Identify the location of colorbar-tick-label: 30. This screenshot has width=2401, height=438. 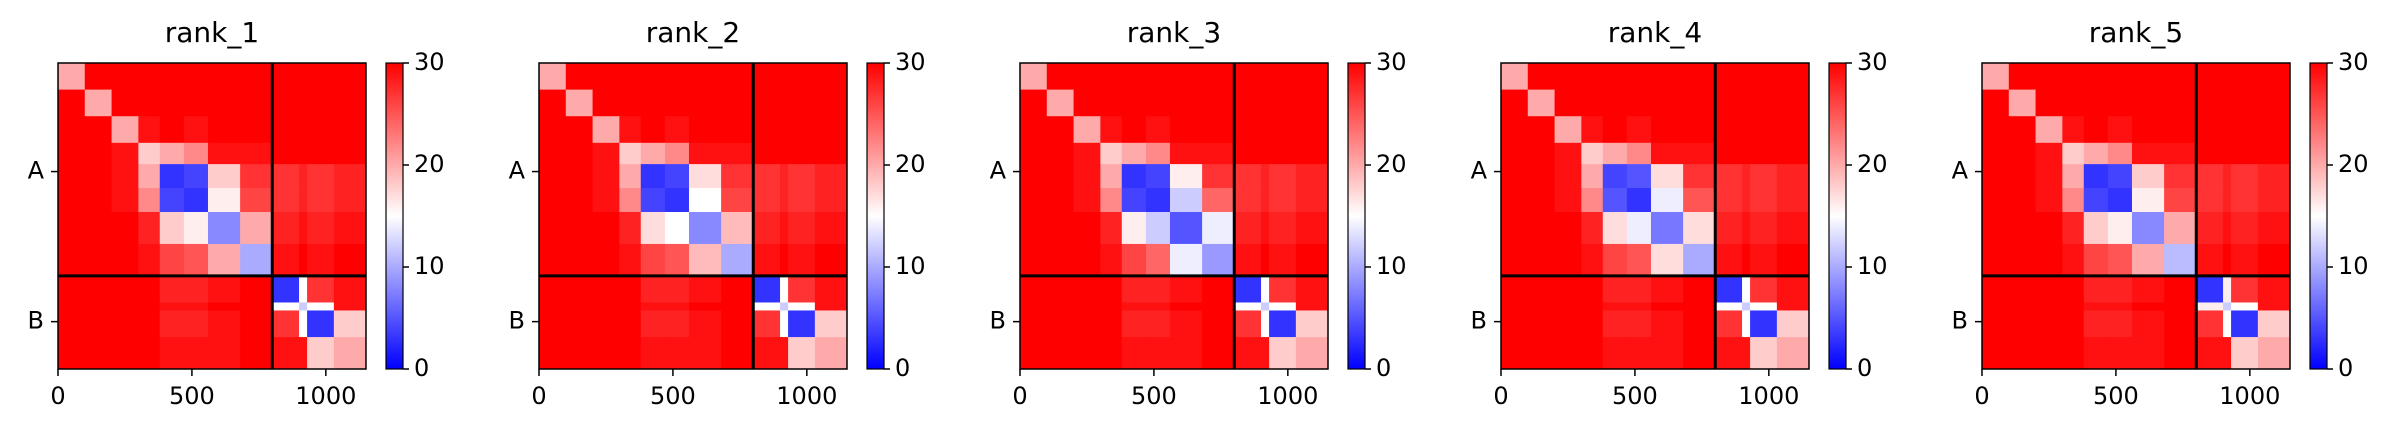
(910, 62).